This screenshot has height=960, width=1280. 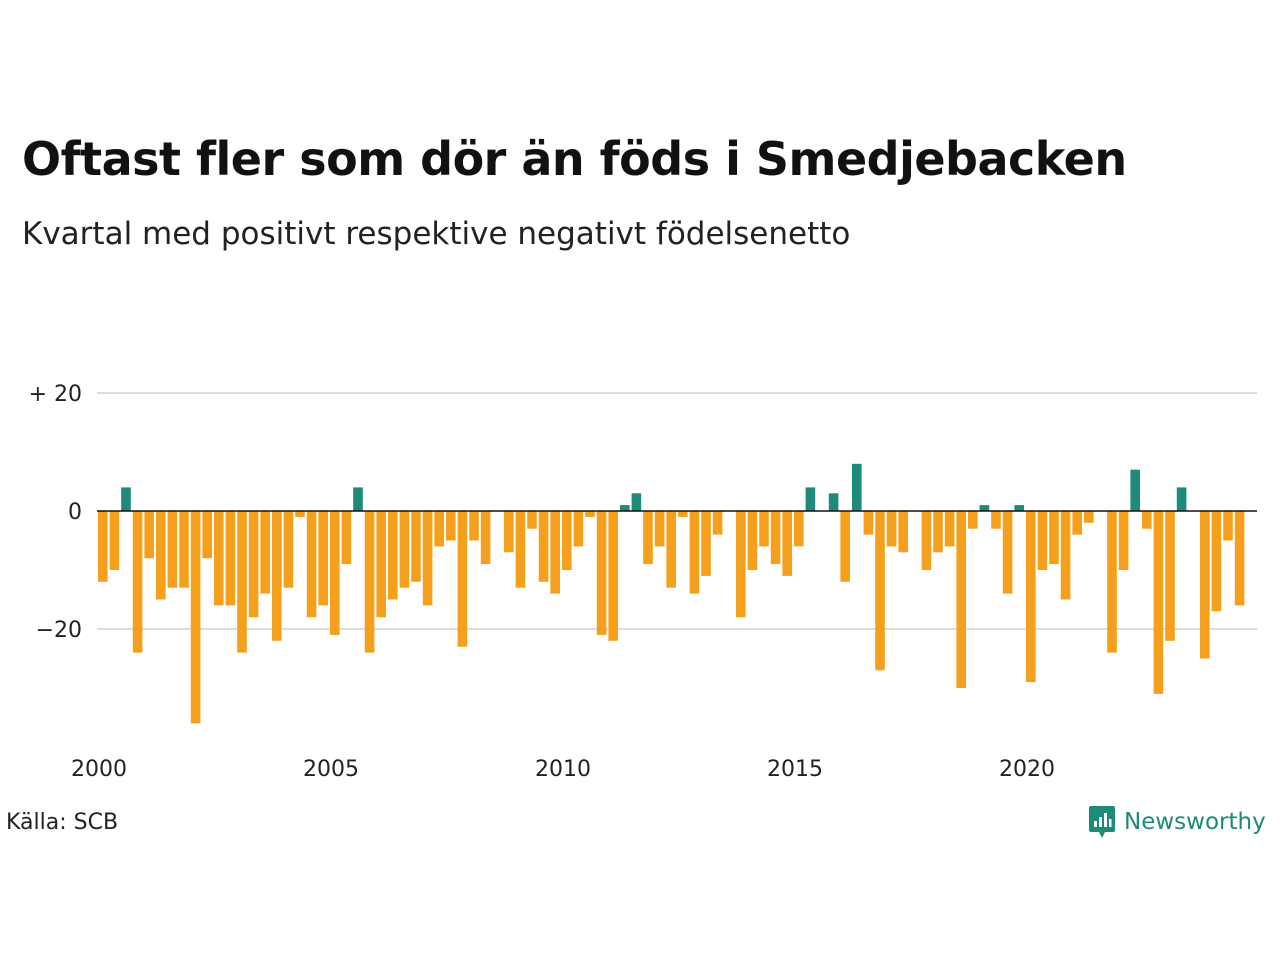 I want to click on brand-logo: Newsworthy, so click(x=1177, y=822).